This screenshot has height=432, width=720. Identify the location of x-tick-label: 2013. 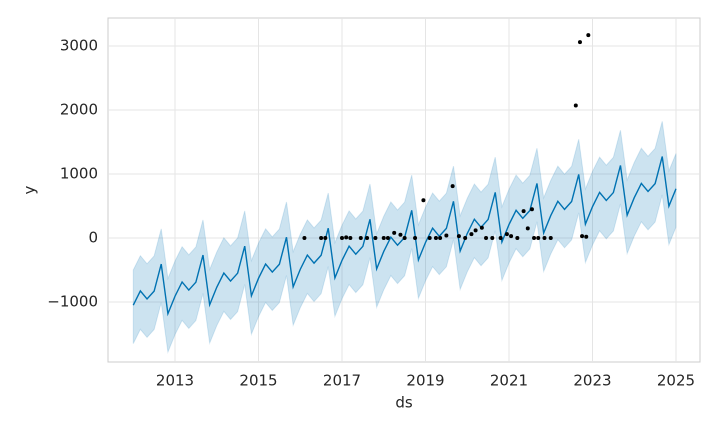
(175, 381).